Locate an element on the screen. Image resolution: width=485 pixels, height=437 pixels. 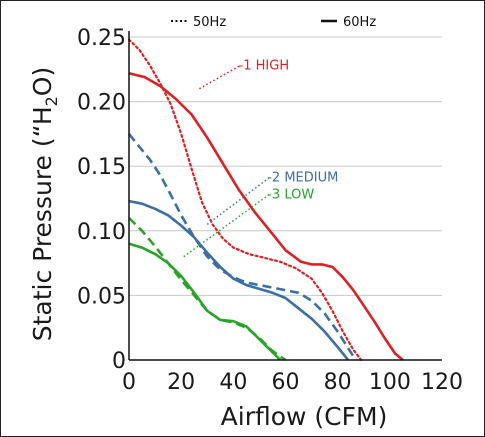
y-axis-title-prefix: Static Pressure (“H is located at coordinates (42, 223).